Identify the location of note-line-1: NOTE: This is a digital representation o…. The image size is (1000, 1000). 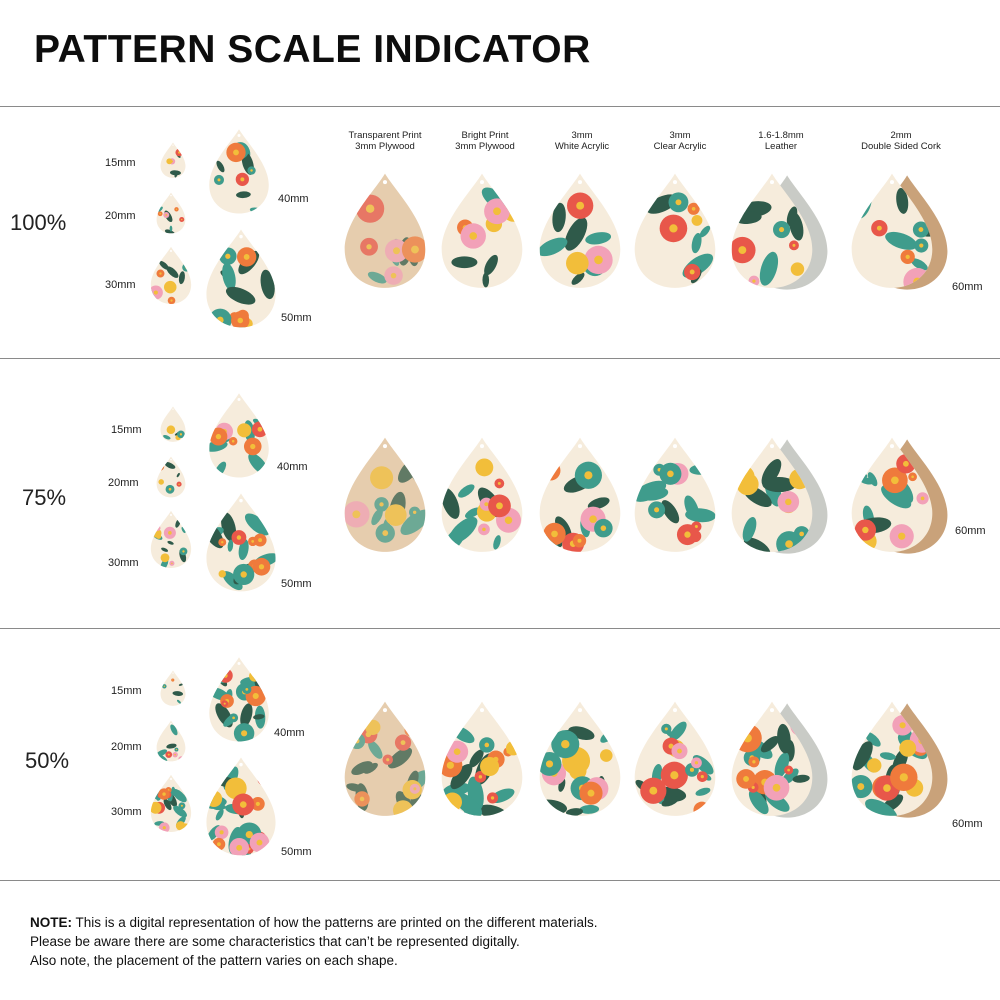
(314, 922).